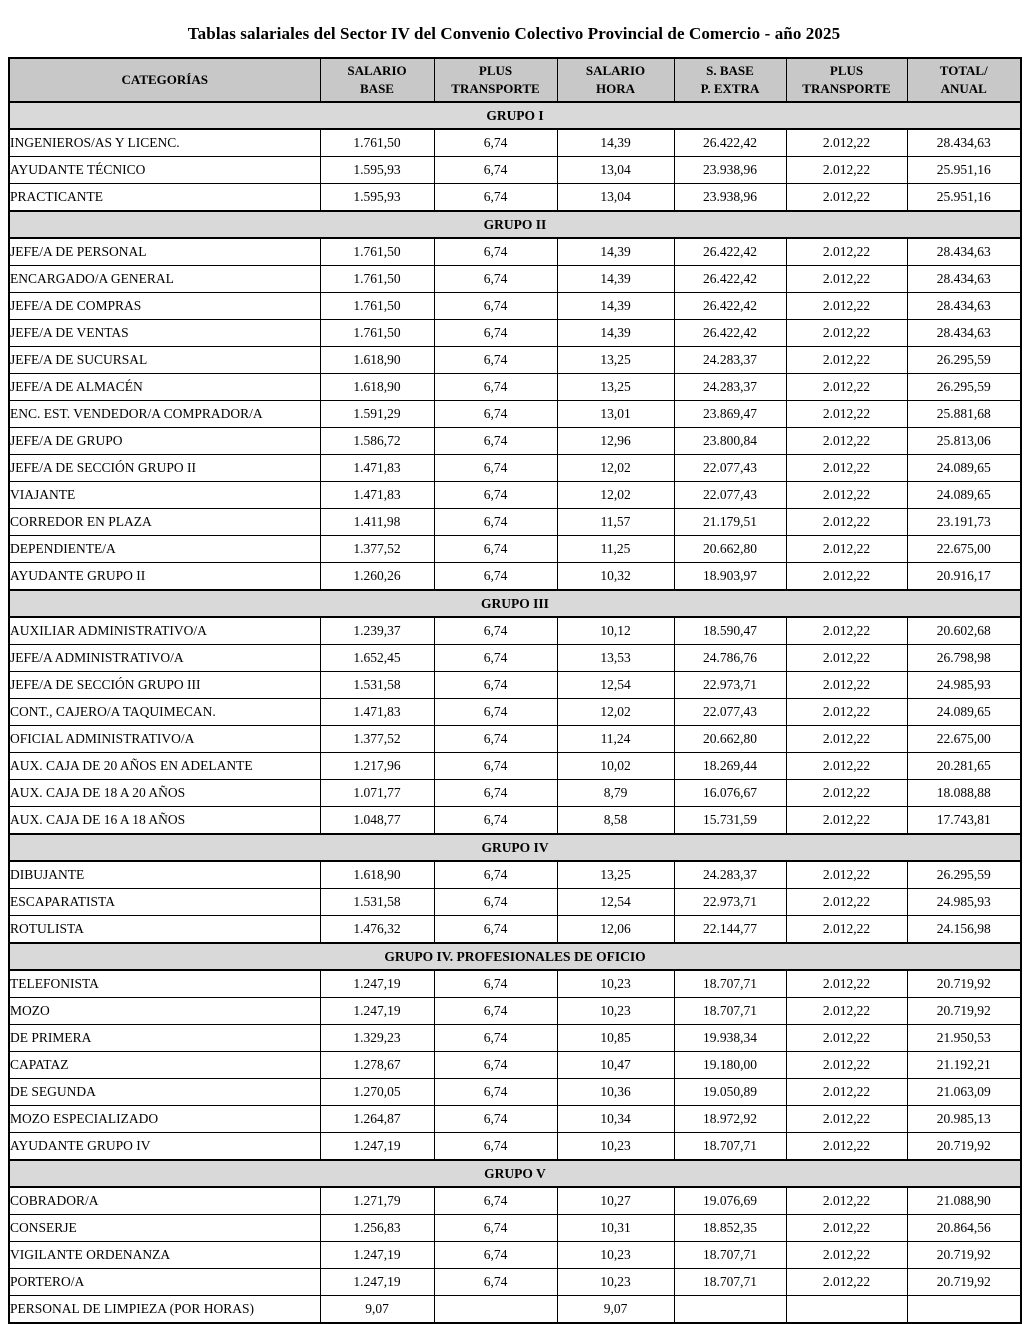  I want to click on value-cell: 18.088,88, so click(964, 793).